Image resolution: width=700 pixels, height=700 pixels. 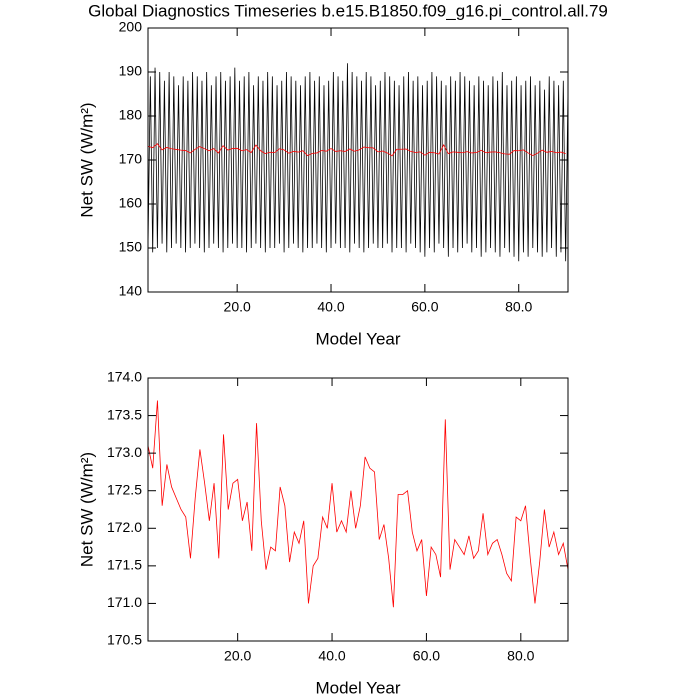 What do you see at coordinates (124, 565) in the screenshot?
I see `y-tick-label: 171.5` at bounding box center [124, 565].